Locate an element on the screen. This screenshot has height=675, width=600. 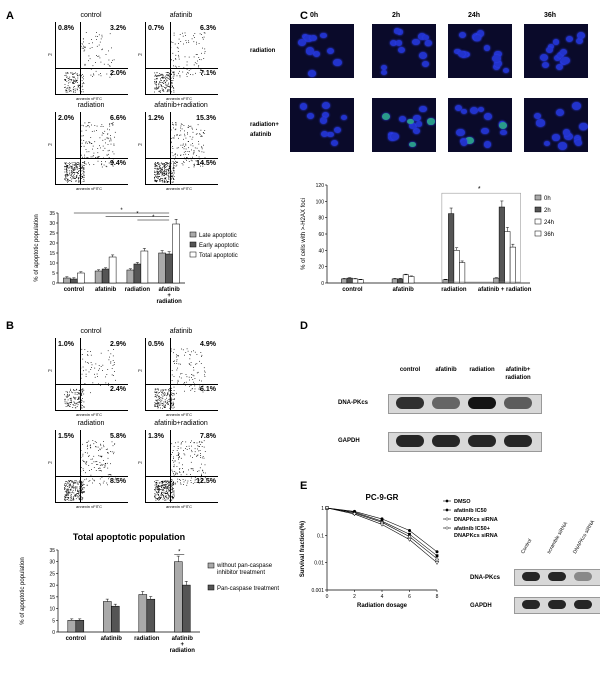
x-tick-label: 2 is located at coordinates (354, 597).